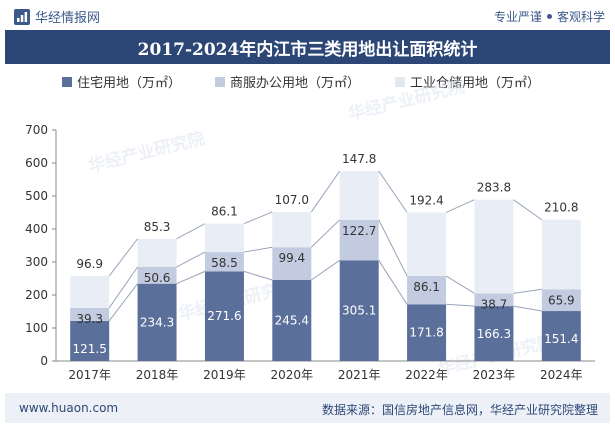 This screenshot has width=615, height=427. I want to click on y-tick-label: 400, so click(36, 229).